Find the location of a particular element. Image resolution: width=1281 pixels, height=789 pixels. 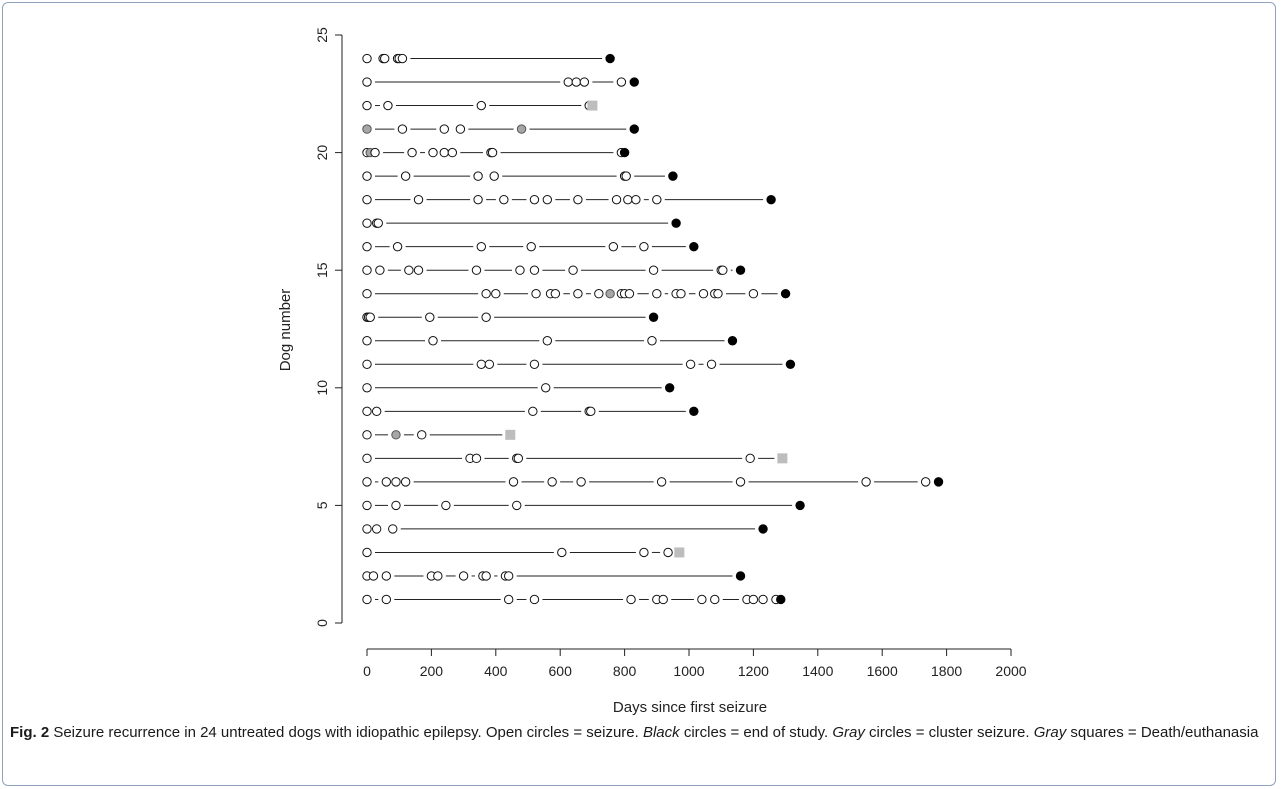

y-tick-label: 20 is located at coordinates (322, 153).